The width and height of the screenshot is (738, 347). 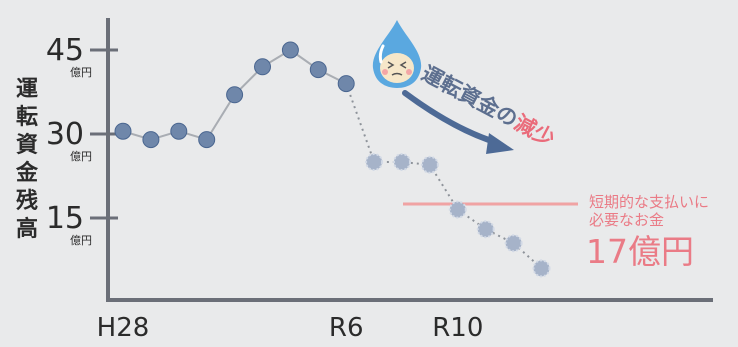 What do you see at coordinates (457, 328) in the screenshot?
I see `x-tick-label: R10` at bounding box center [457, 328].